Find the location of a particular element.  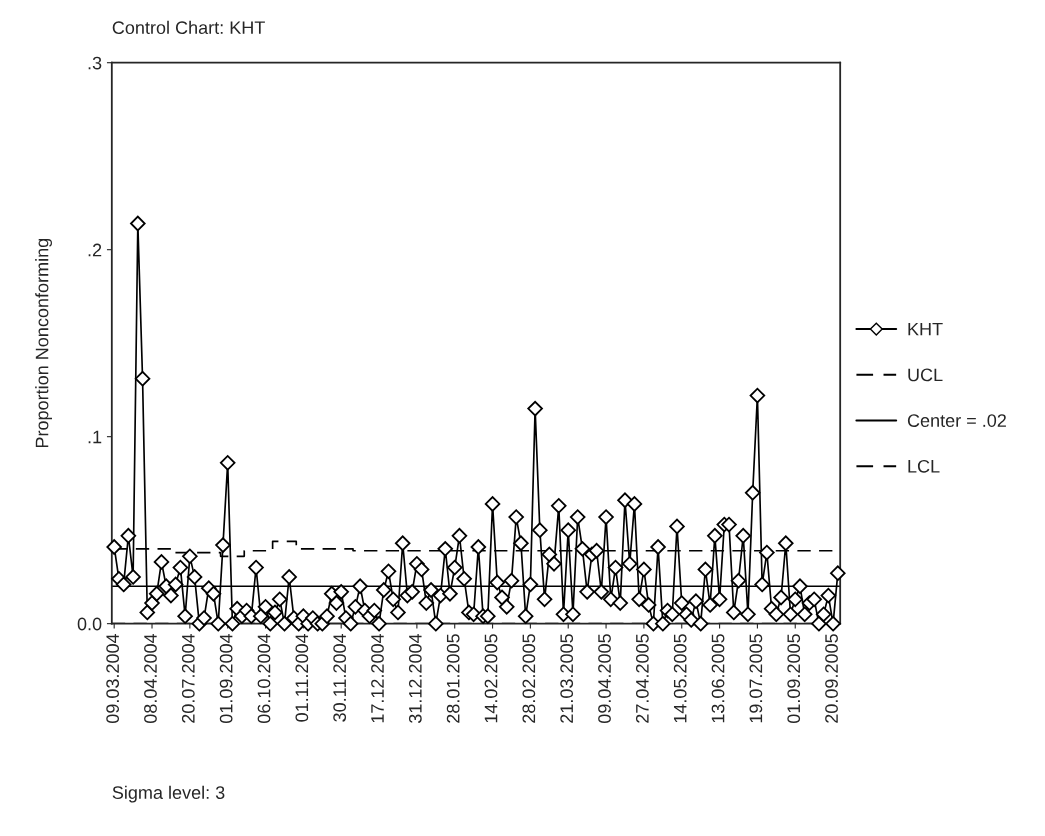

y-tick-label: .2 is located at coordinates (95, 250).